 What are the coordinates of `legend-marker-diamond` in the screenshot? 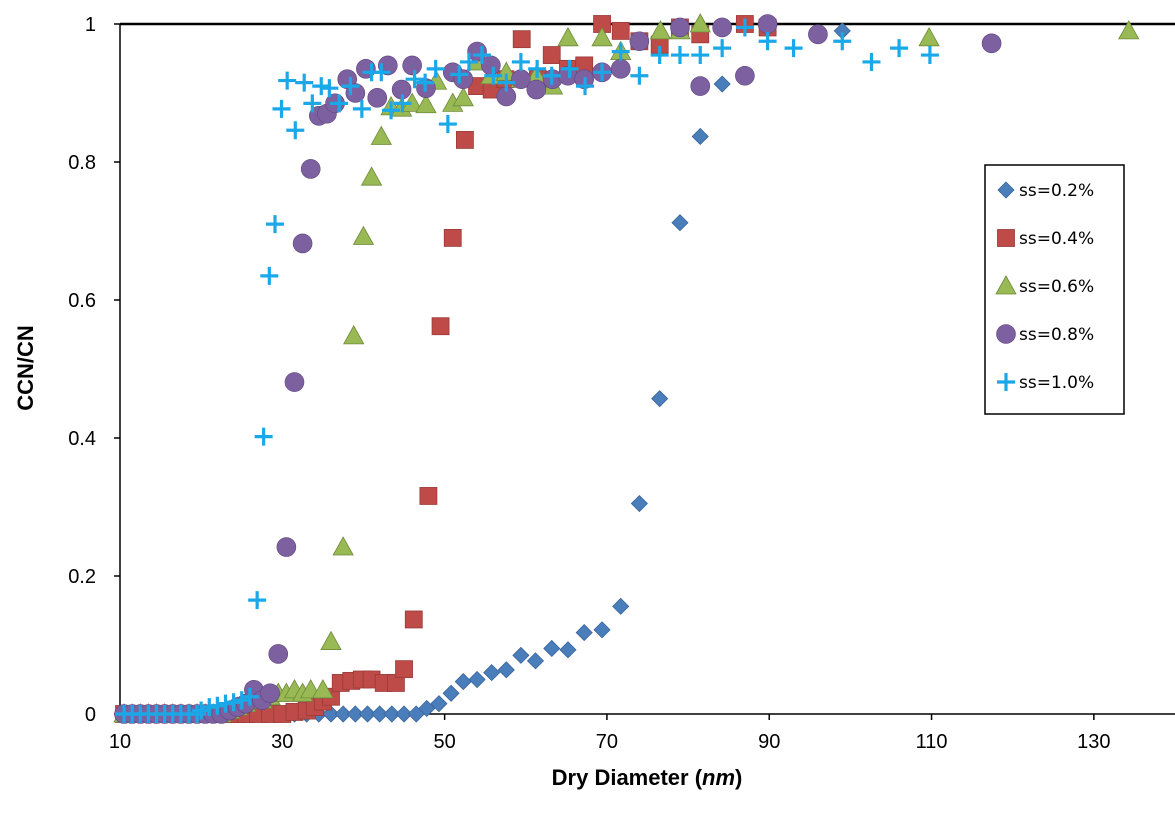 It's located at (1006, 190).